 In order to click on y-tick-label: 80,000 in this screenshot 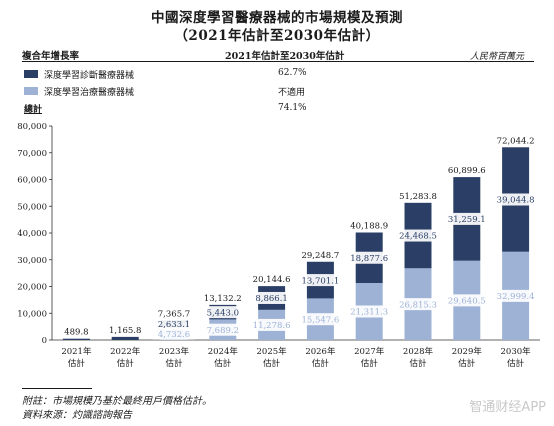, I will do `click(32, 127)`.